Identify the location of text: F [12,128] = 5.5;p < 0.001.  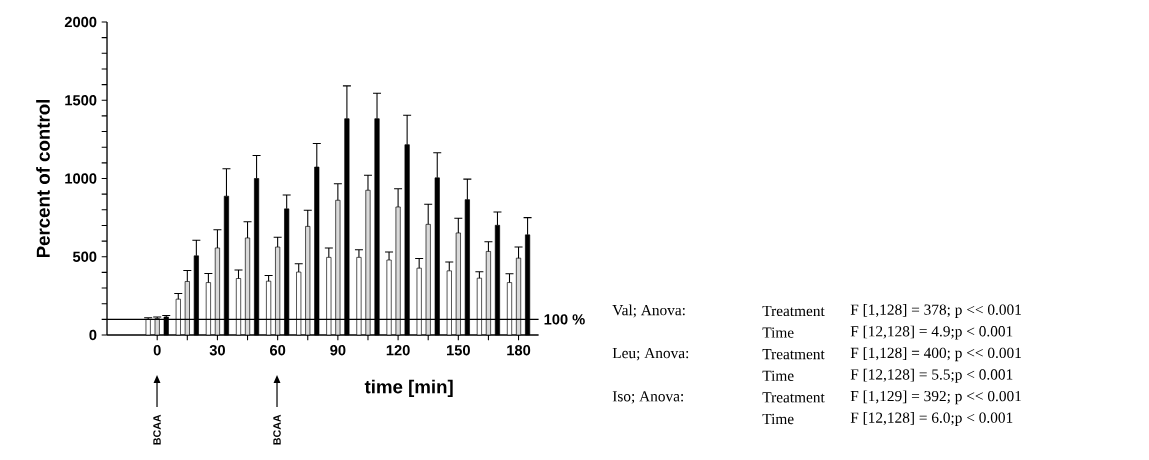
(931, 375).